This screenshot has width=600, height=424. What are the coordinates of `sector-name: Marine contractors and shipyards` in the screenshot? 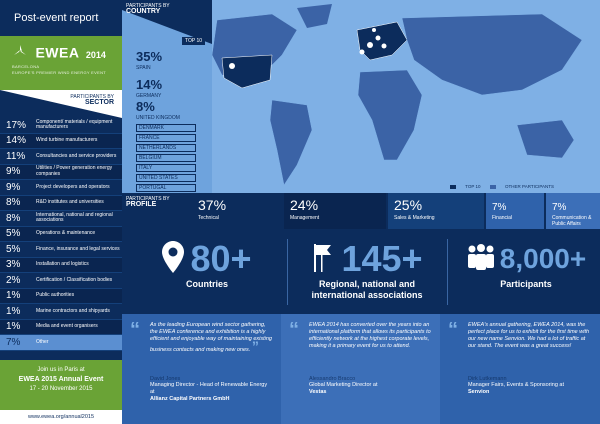 It's located at (73, 310).